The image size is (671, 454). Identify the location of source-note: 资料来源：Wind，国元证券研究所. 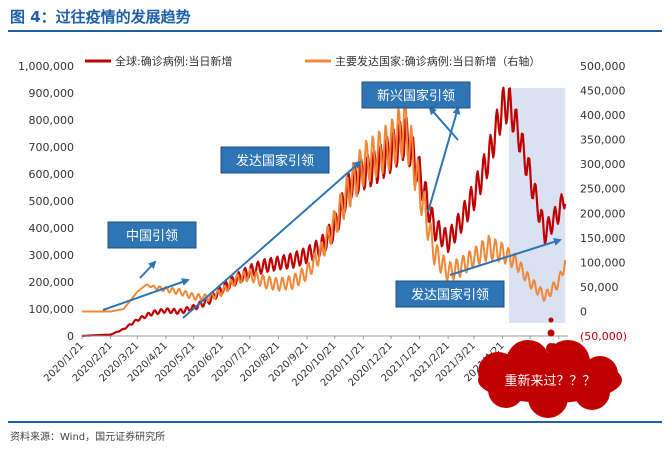
(88, 437).